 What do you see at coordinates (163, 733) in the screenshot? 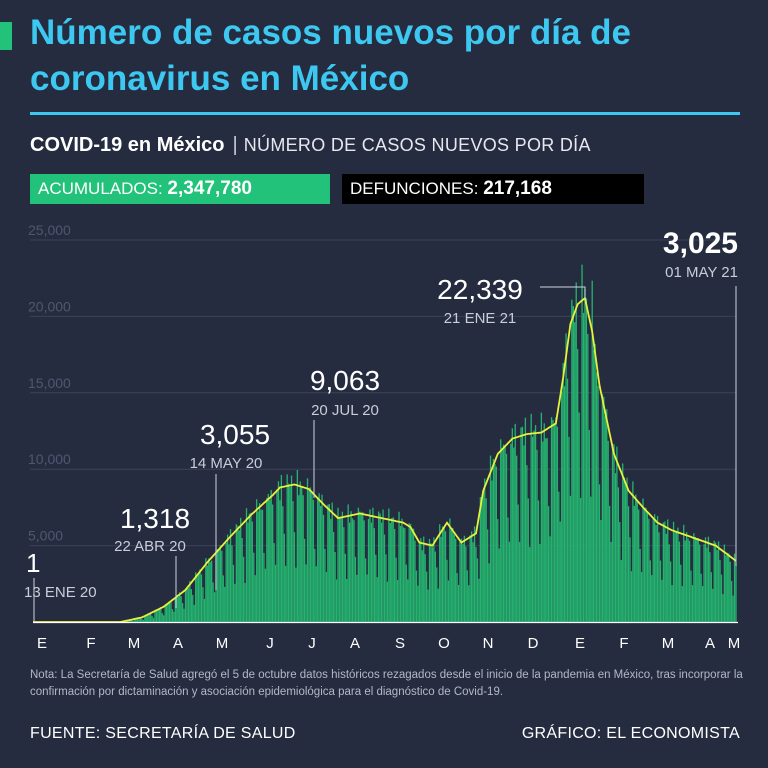
I see `source-credit: FUENTE: SECRETARÍA DE SALUD` at bounding box center [163, 733].